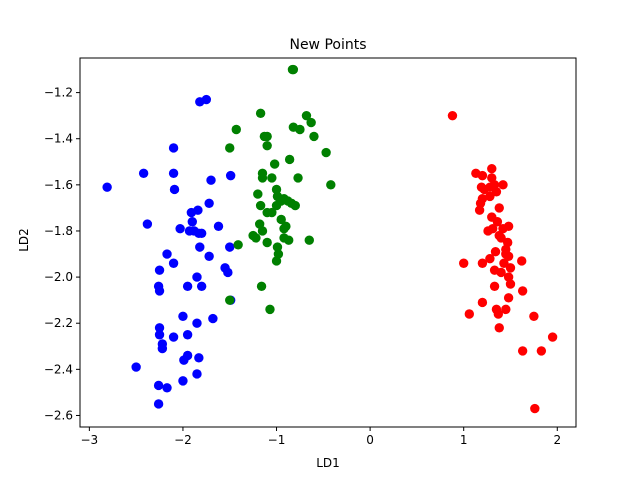 This screenshot has width=640, height=484. Describe the element at coordinates (464, 440) in the screenshot. I see `x-tick-label-5: 1` at that location.